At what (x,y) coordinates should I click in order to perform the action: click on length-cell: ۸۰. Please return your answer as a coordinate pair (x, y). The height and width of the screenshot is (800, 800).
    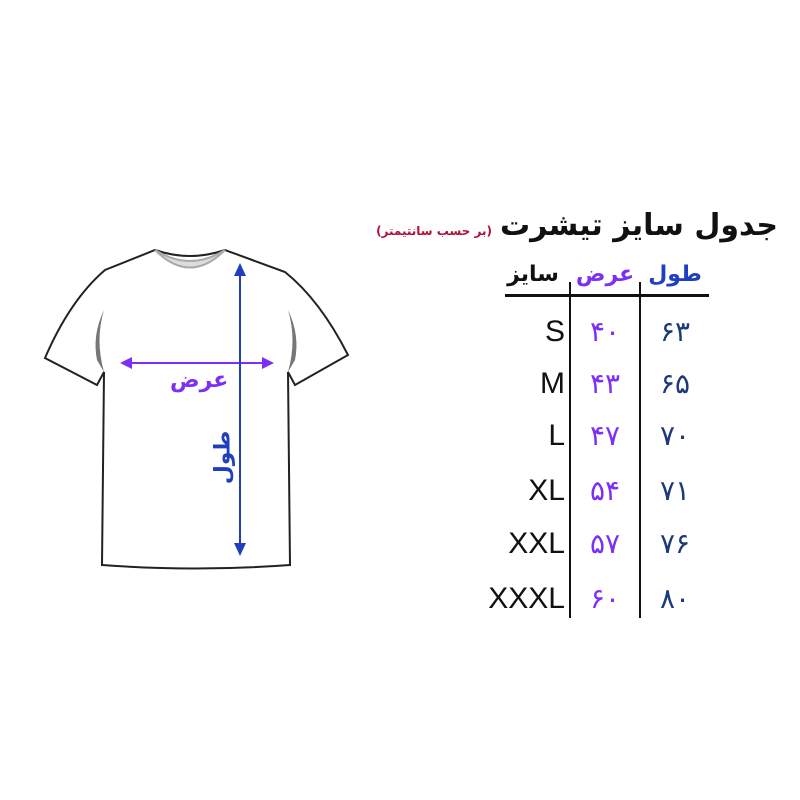
    Looking at the image, I should click on (675, 598).